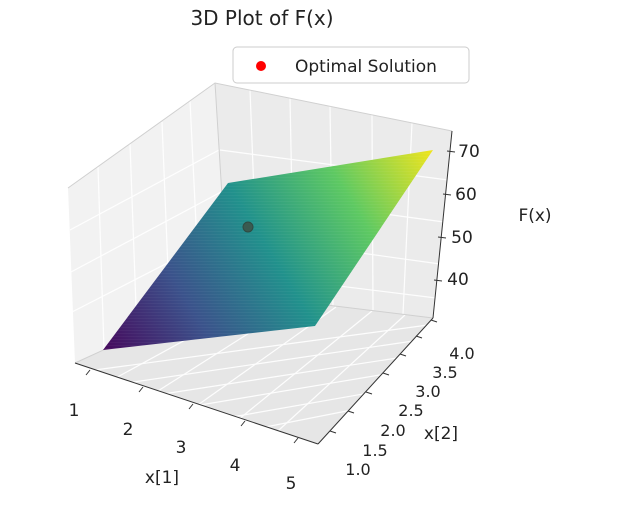  Describe the element at coordinates (357, 469) in the screenshot. I see `y-tick-label: 1.0` at that location.